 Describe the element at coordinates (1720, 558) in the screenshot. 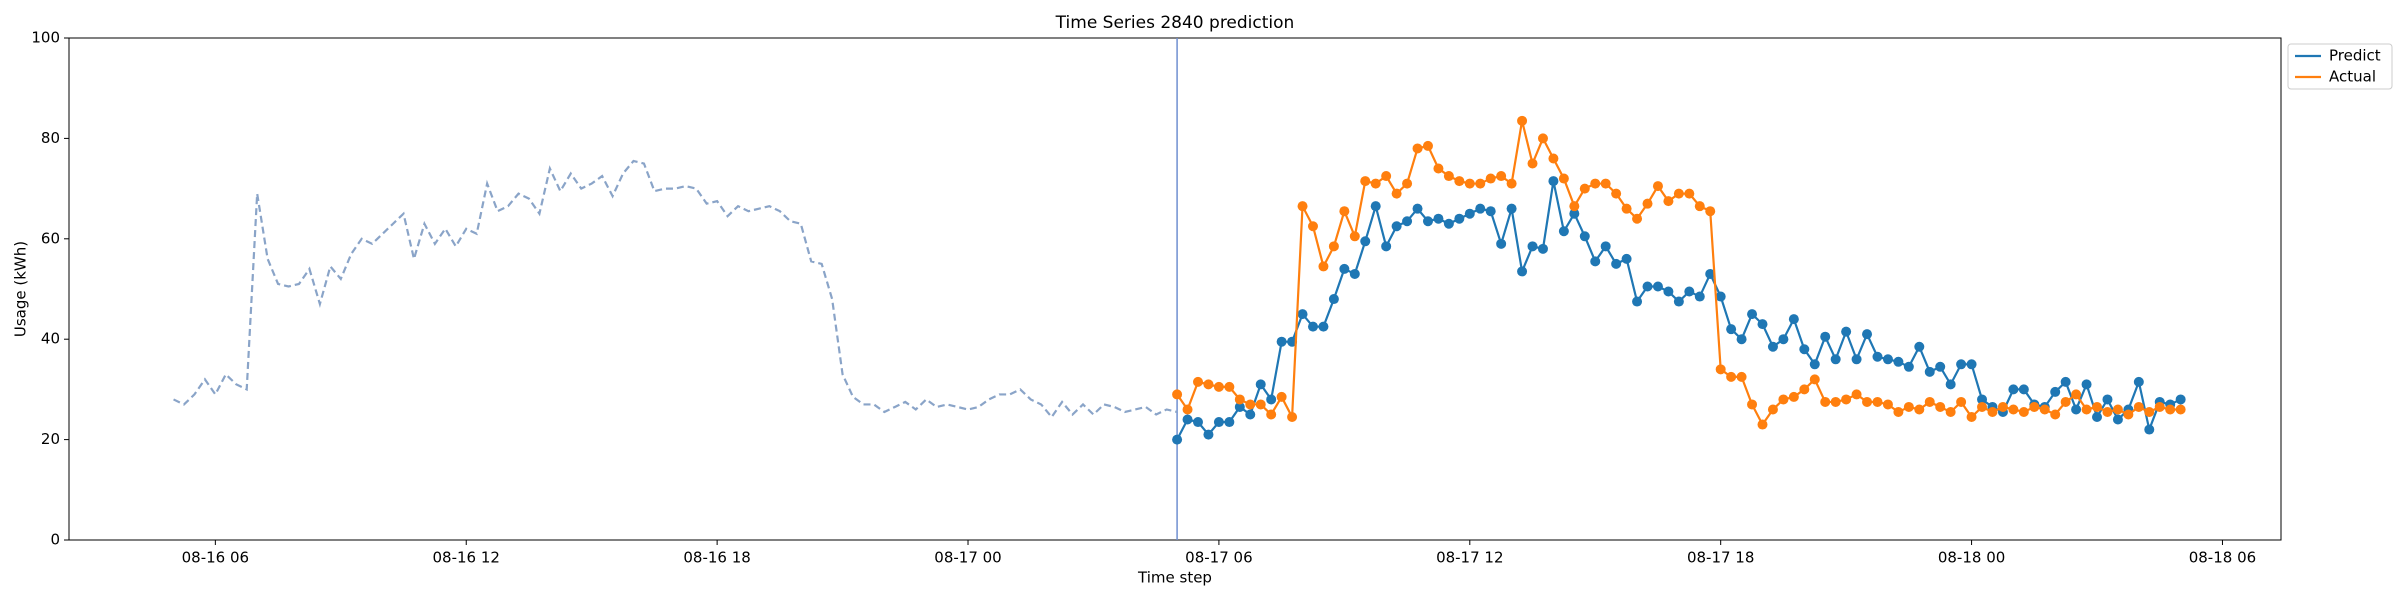

I see `x-tick-label: 08-17 18` at that location.